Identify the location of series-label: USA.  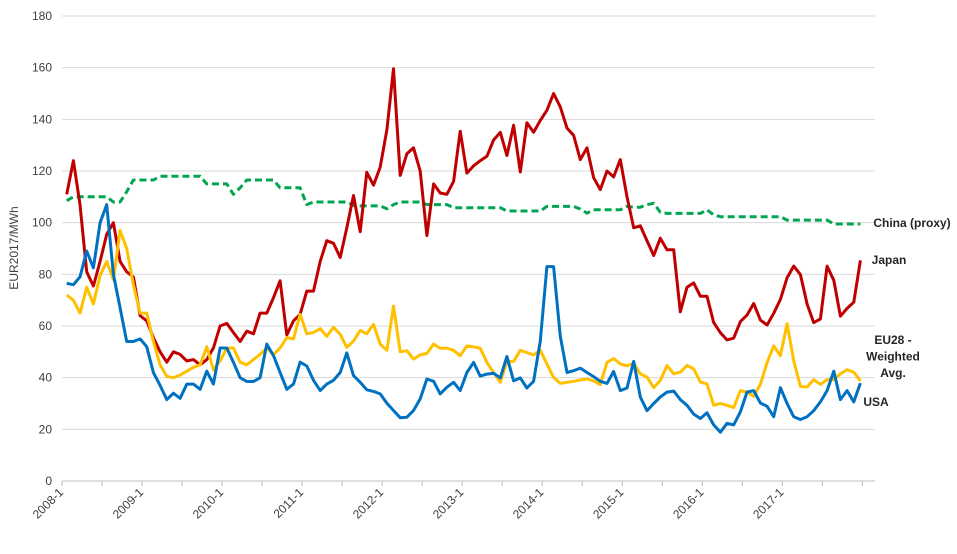
(876, 402).